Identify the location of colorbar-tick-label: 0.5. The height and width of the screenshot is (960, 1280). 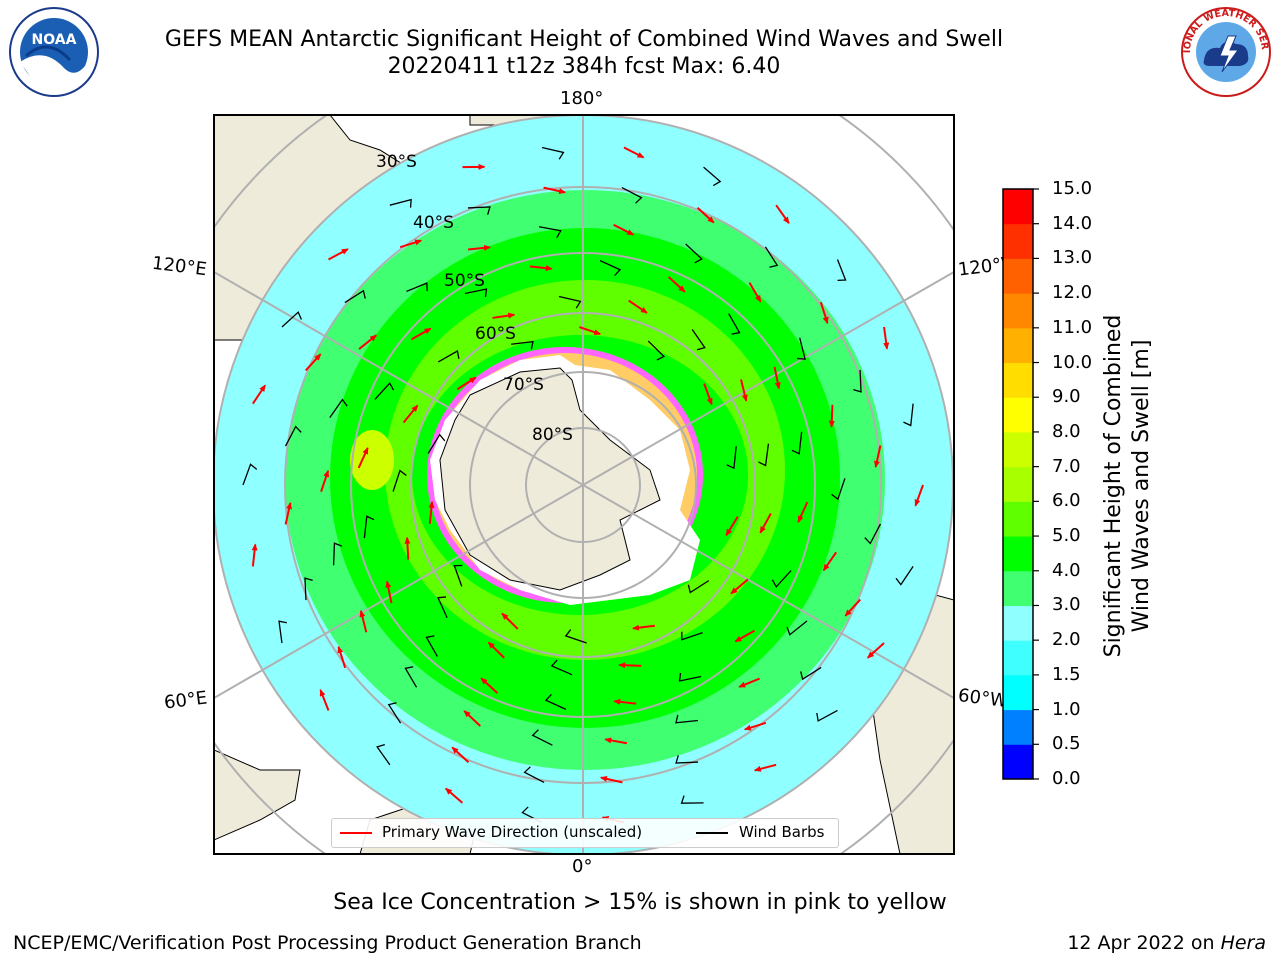
(1066, 744).